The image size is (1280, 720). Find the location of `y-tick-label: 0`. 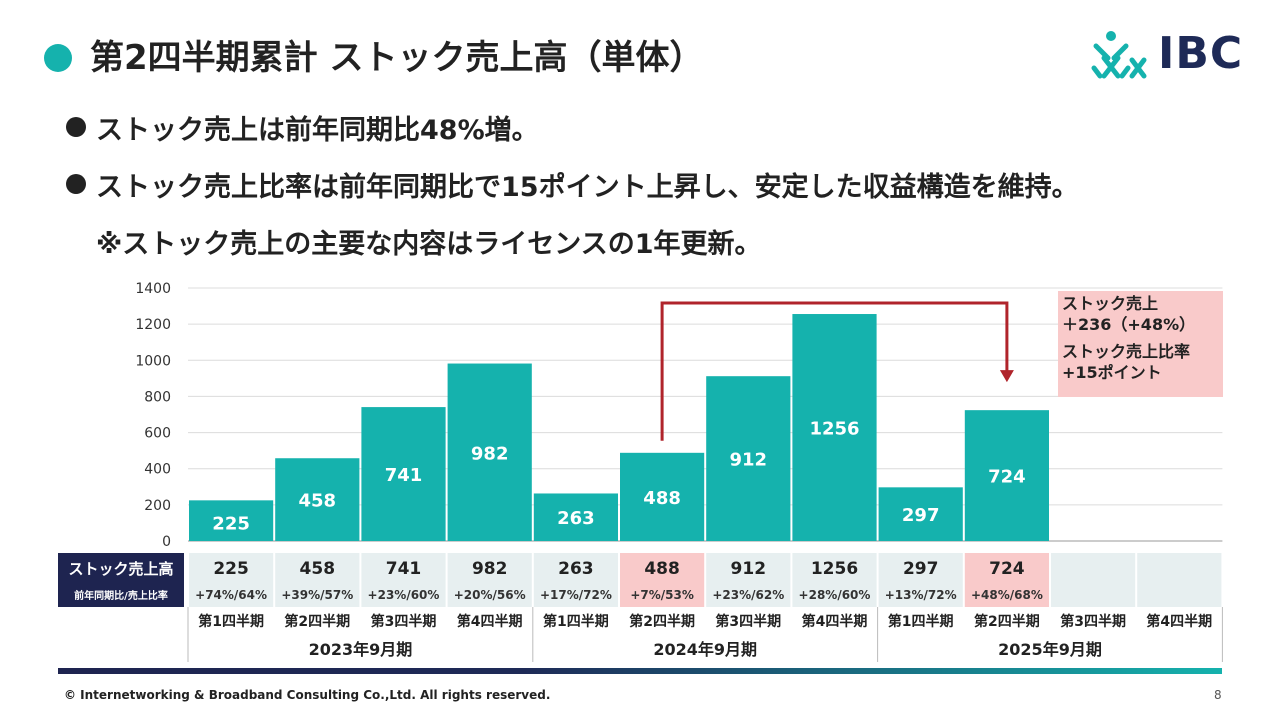

y-tick-label: 0 is located at coordinates (166, 542).